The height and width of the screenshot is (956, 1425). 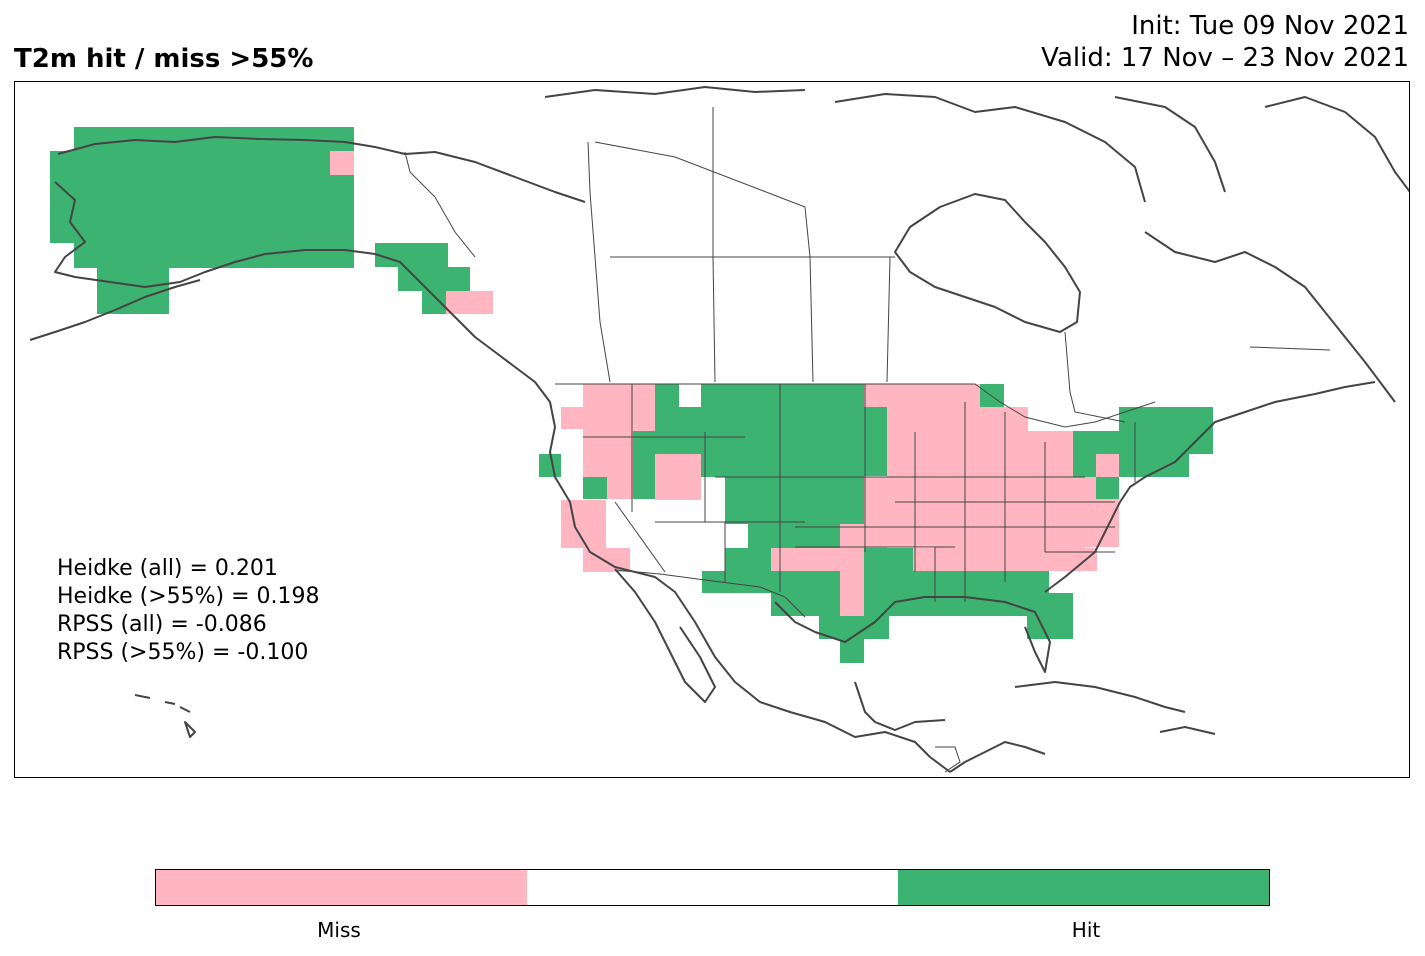 What do you see at coordinates (987, 263) in the screenshot?
I see `coastline-hudson-bay` at bounding box center [987, 263].